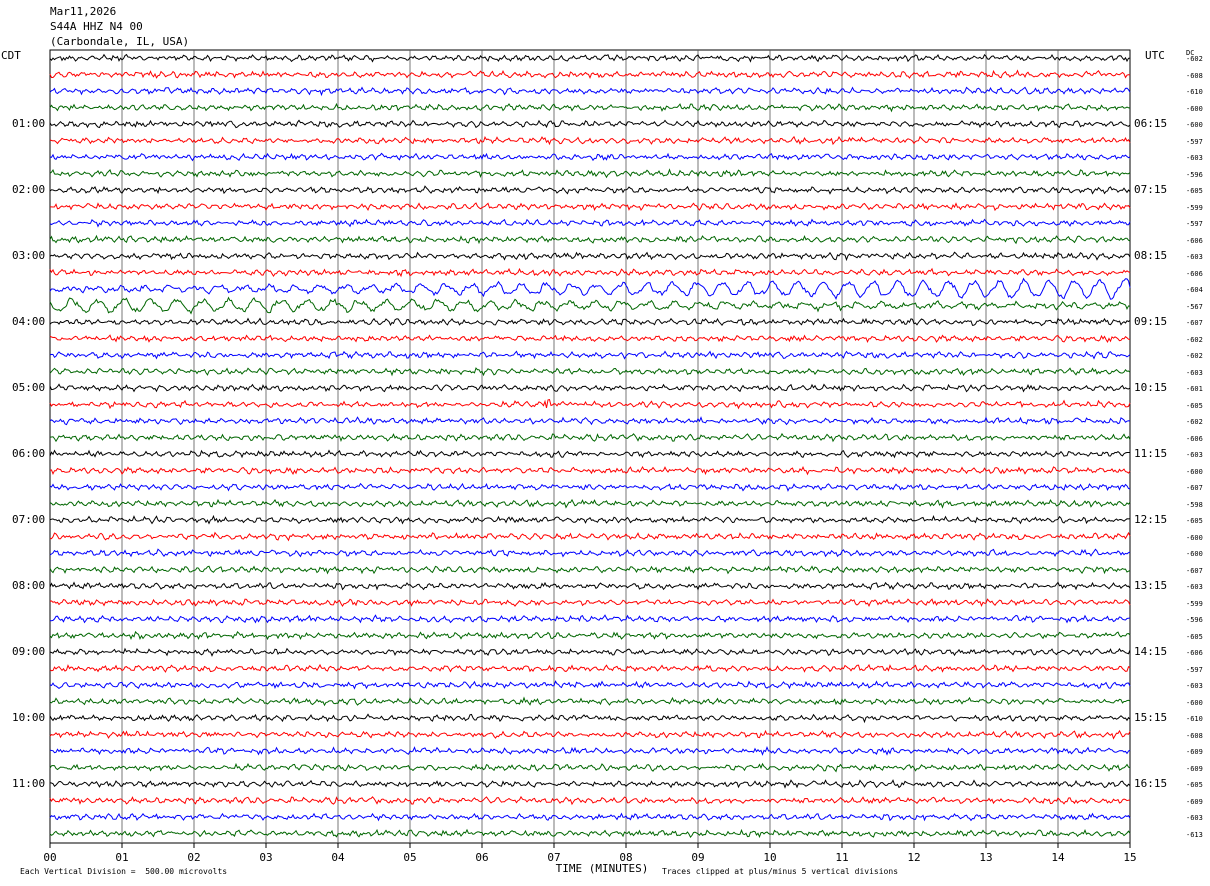 The image size is (1210, 886). Describe the element at coordinates (122, 857) in the screenshot. I see `x-tick-label: 01` at that location.